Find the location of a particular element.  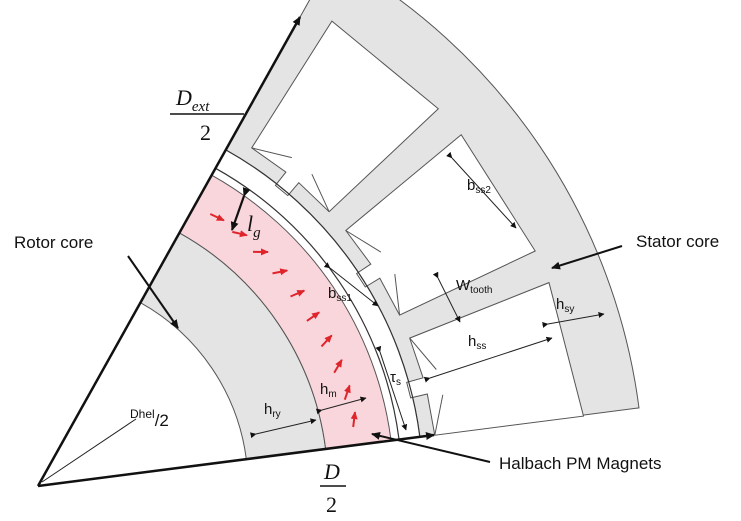

hry-symbol: hry is located at coordinates (272, 410).